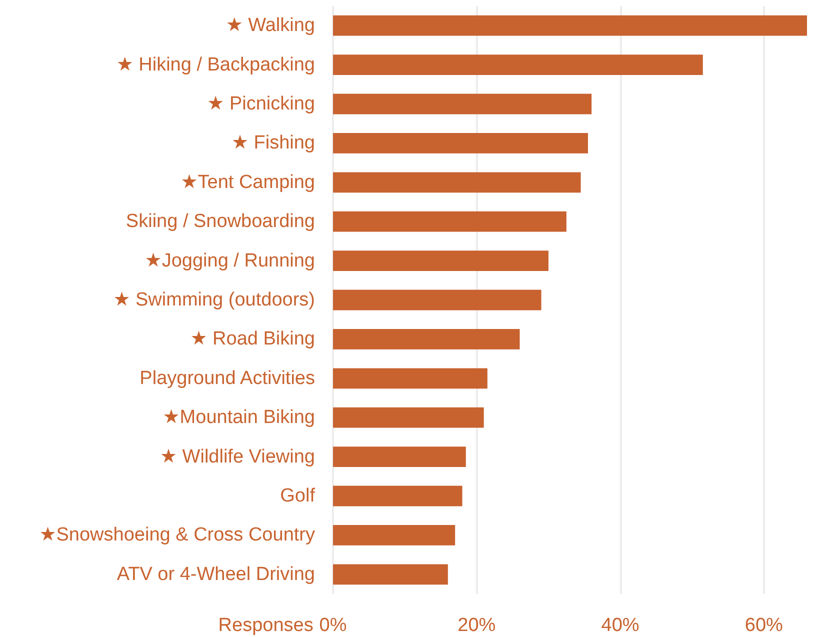 This screenshot has height=637, width=815. What do you see at coordinates (238, 417) in the screenshot?
I see `y-tick-label: ★Mountain Biking` at bounding box center [238, 417].